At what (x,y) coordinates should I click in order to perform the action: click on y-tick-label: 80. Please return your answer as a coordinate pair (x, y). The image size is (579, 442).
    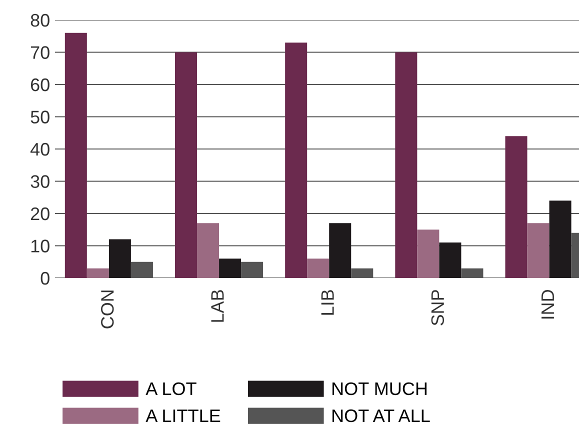
    Looking at the image, I should click on (40, 20).